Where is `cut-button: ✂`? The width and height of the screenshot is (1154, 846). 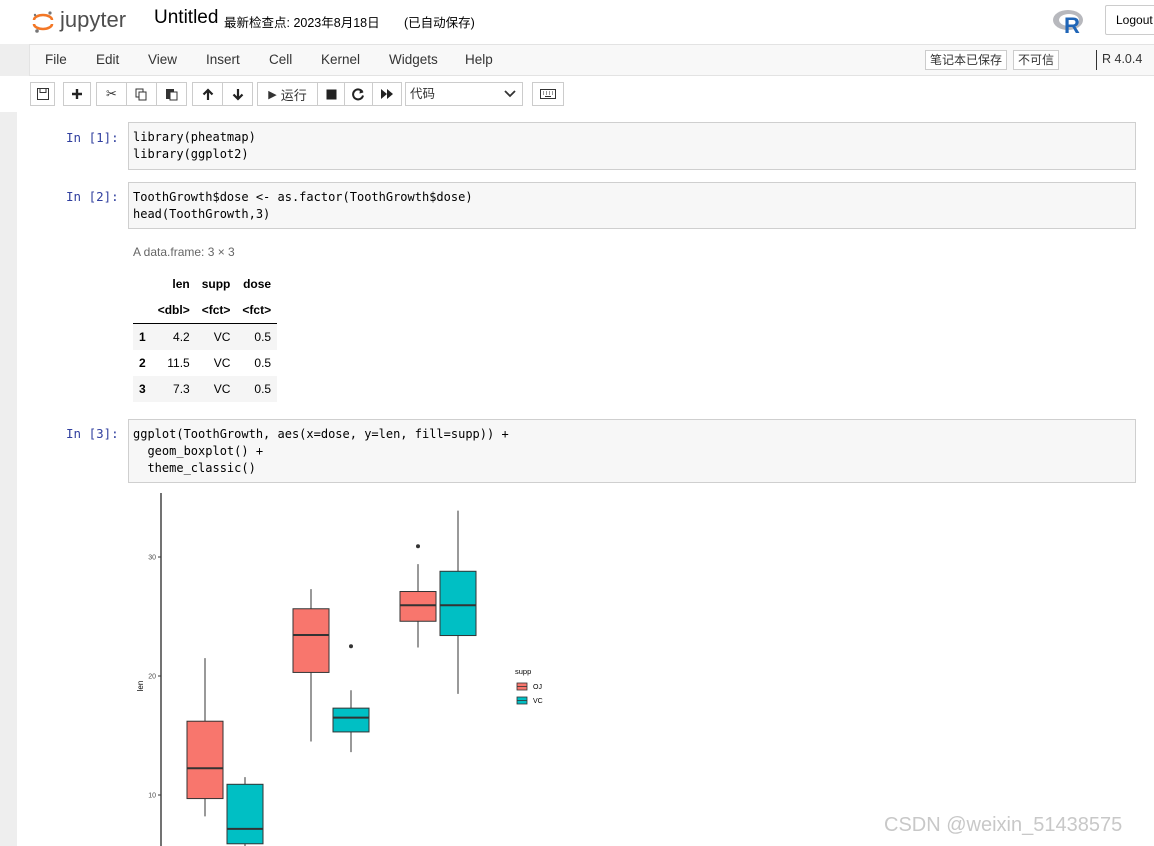
cut-button: ✂ is located at coordinates (111, 94).